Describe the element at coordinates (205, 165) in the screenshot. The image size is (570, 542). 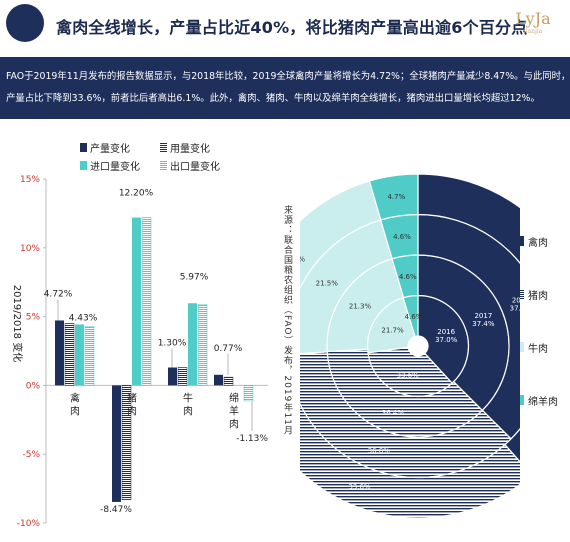
I see `legend-item-exports: 出口量变化` at that location.